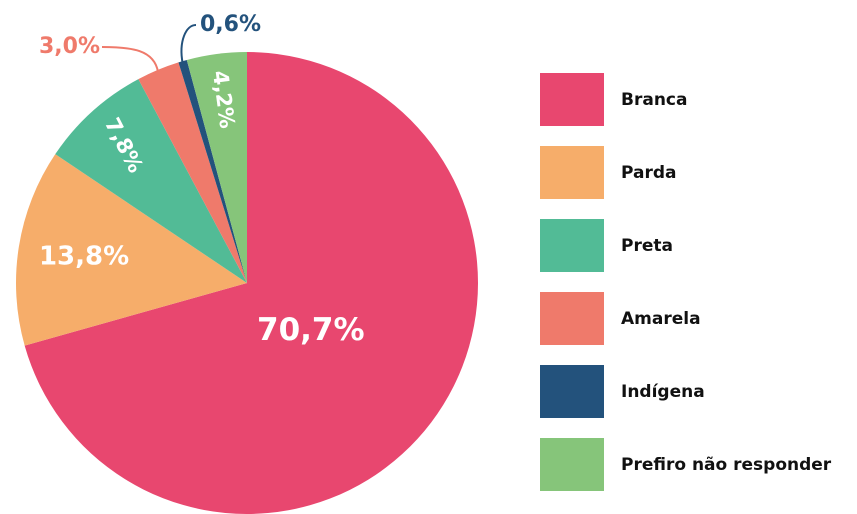  What do you see at coordinates (647, 246) in the screenshot?
I see `legend-label: Preta` at bounding box center [647, 246].